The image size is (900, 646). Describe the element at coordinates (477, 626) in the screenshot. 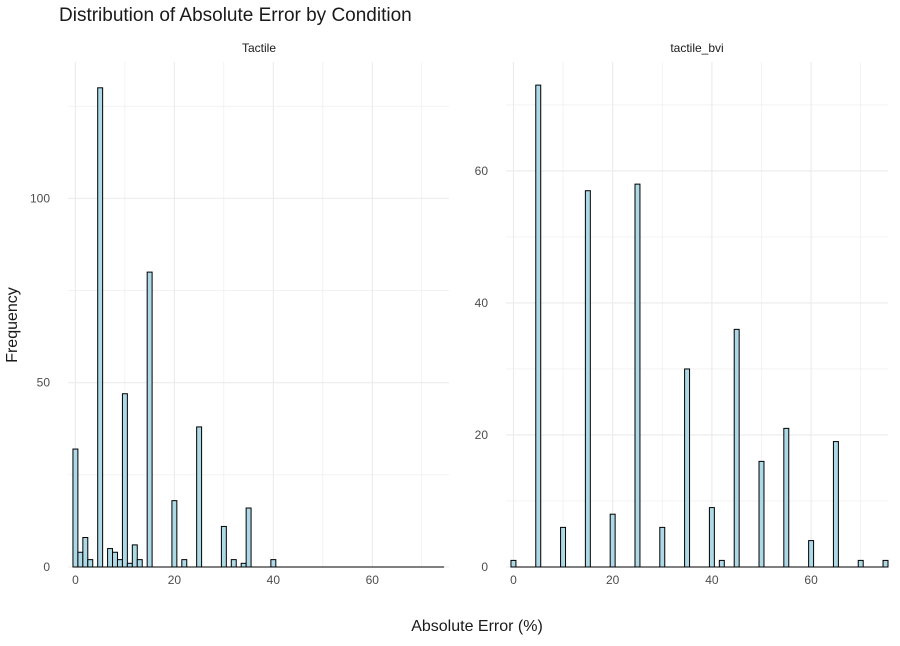

I see `x-axis-label: Absolute Error (%)` at that location.